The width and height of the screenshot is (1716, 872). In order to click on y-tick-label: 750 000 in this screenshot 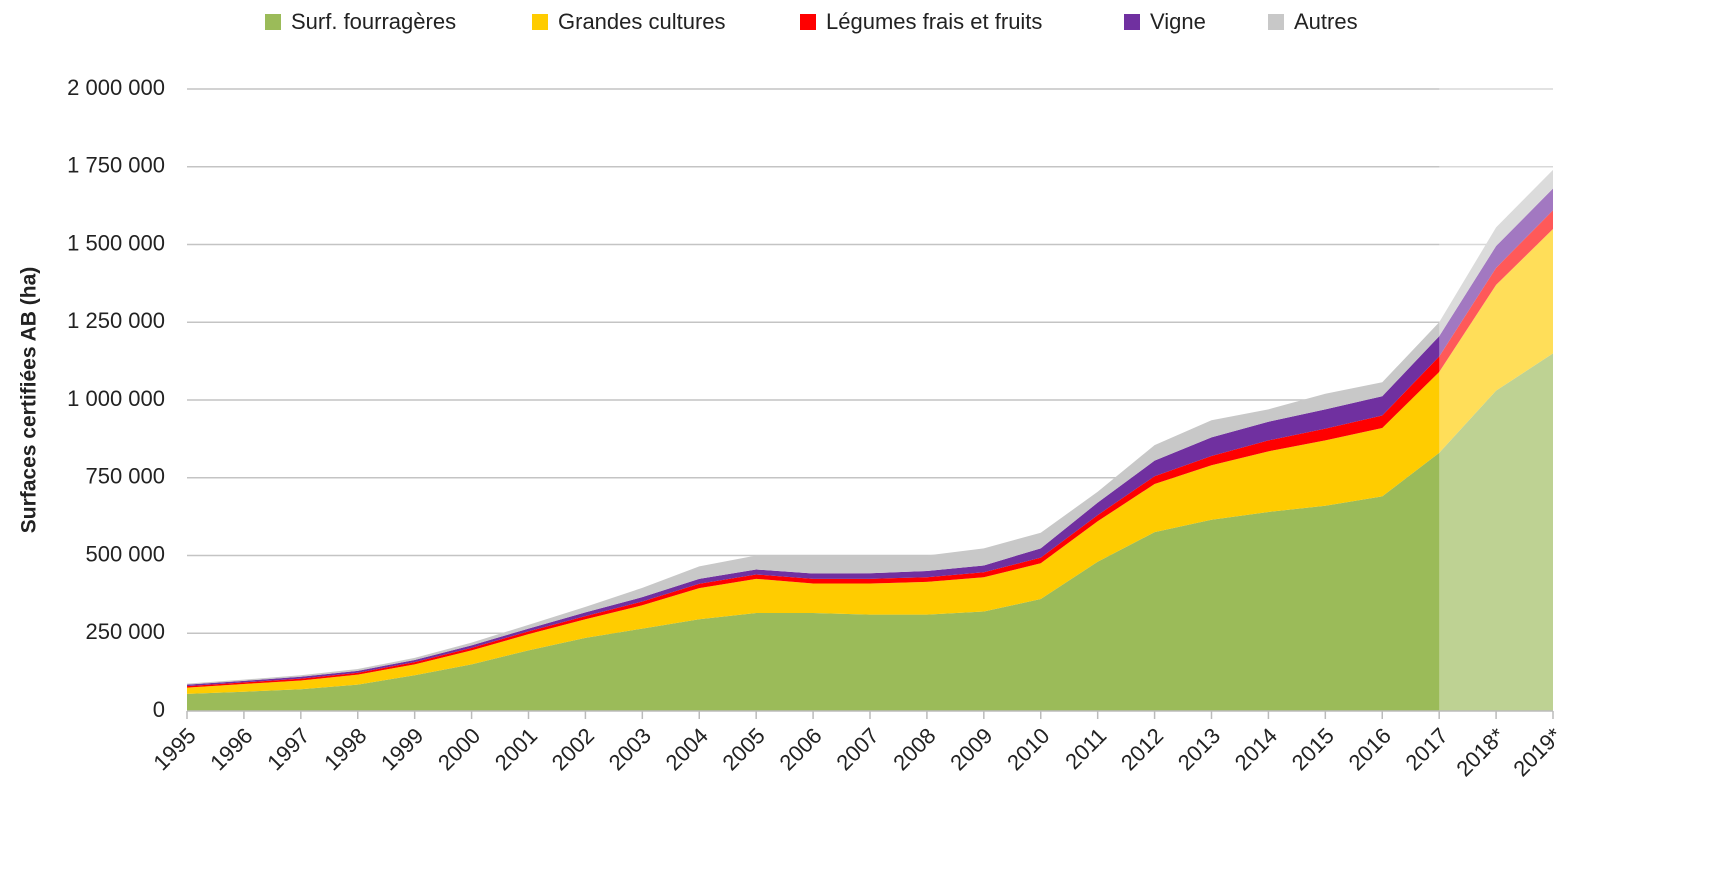, I will do `click(125, 476)`.